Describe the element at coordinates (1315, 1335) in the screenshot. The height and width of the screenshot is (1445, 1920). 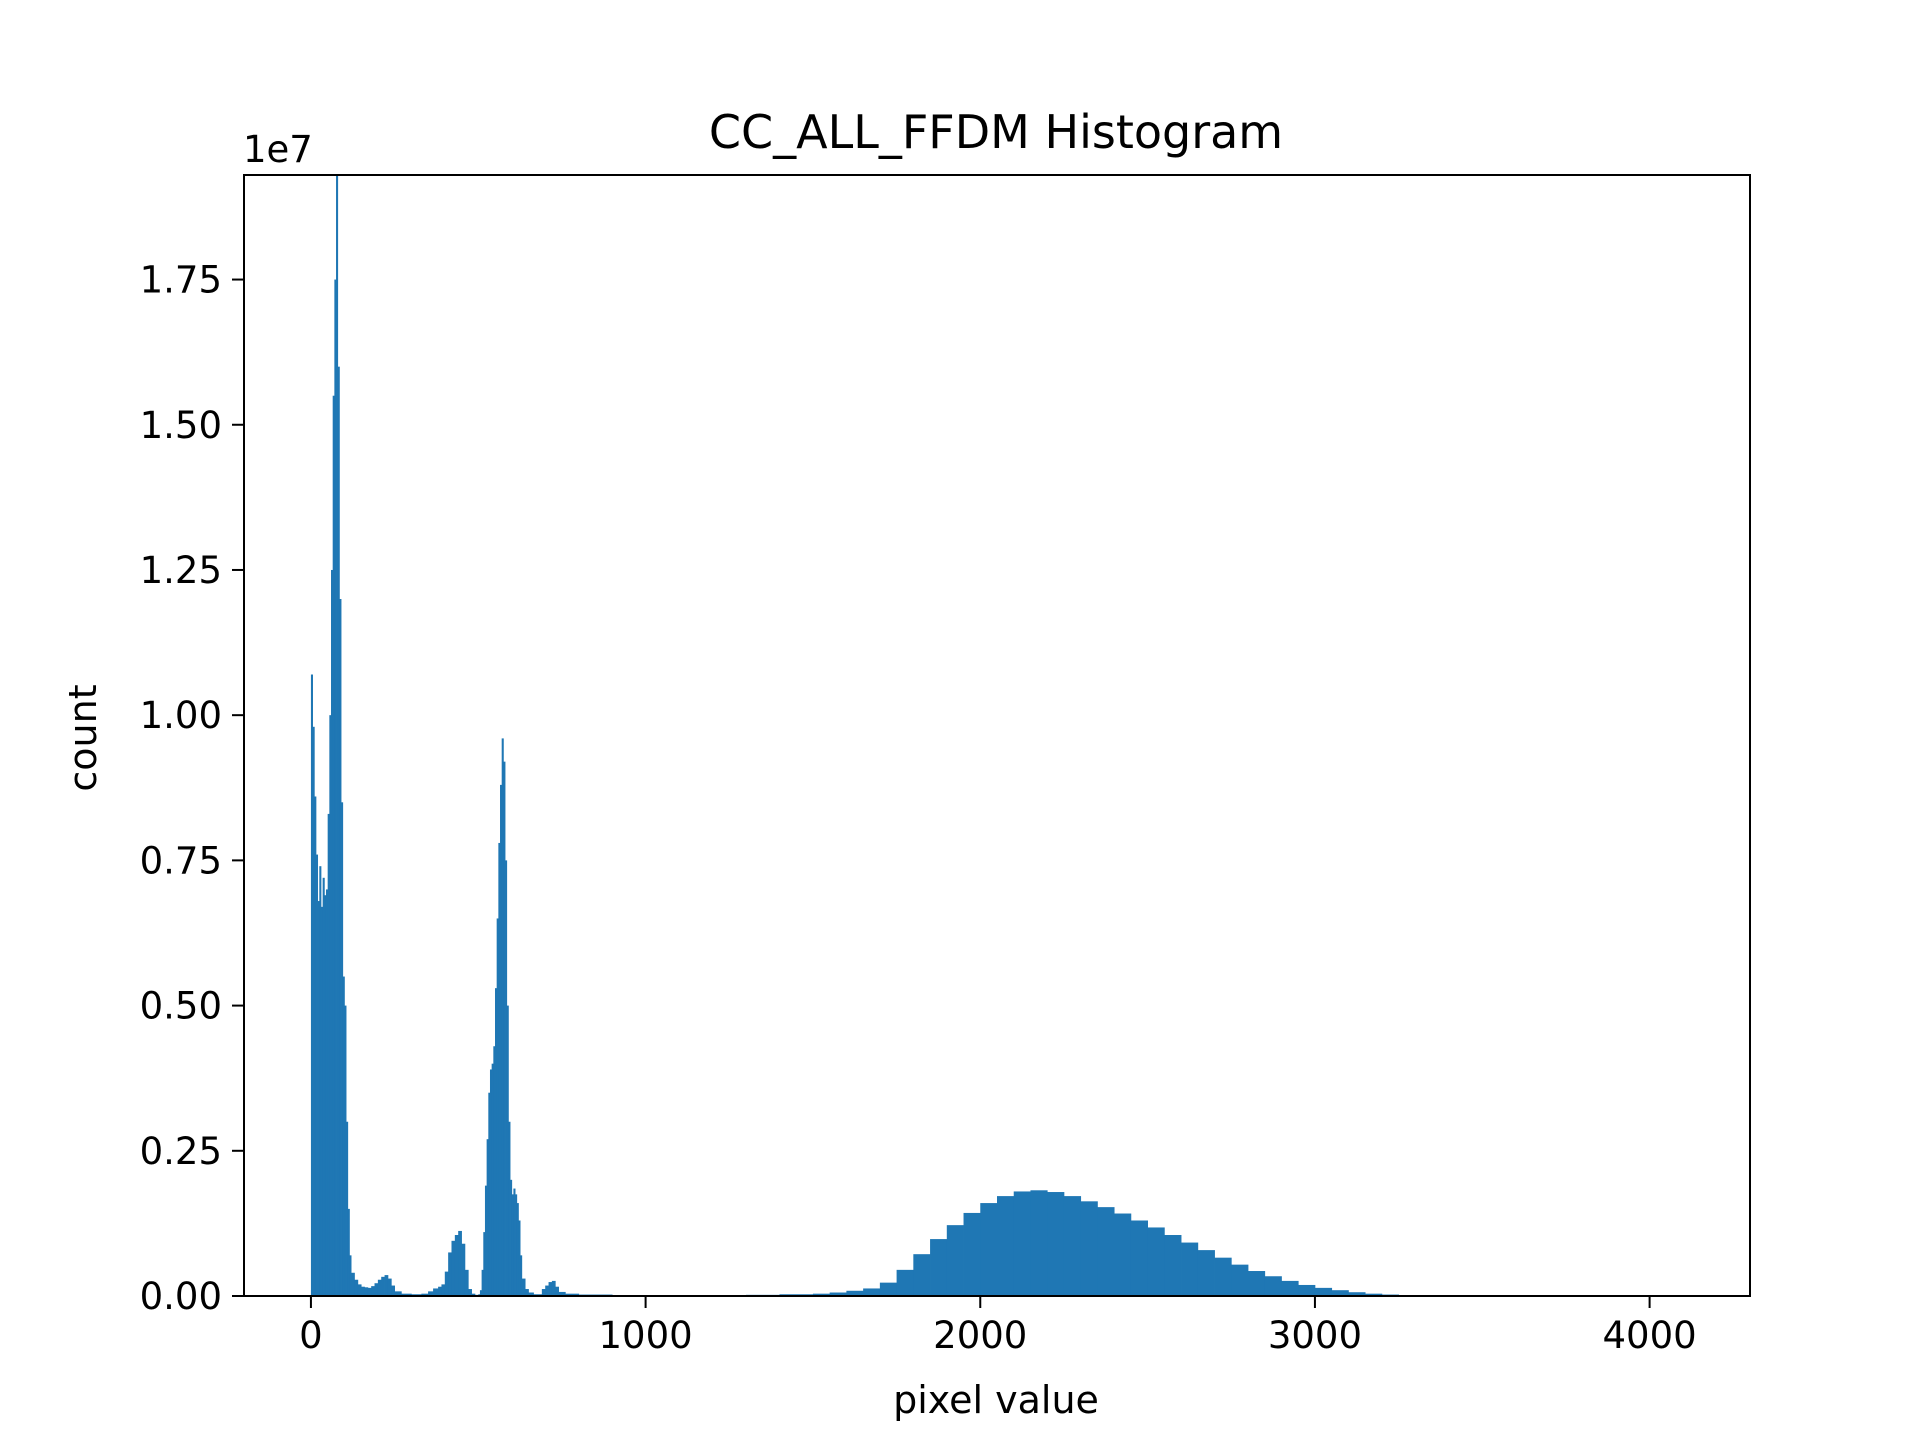
I see `x-tick-label: 3000` at that location.